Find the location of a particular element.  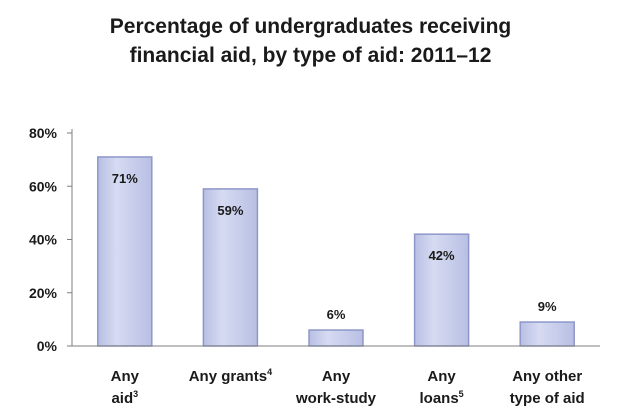

chart-title-line-1: Percentage of undergraduates receiving is located at coordinates (310, 26).